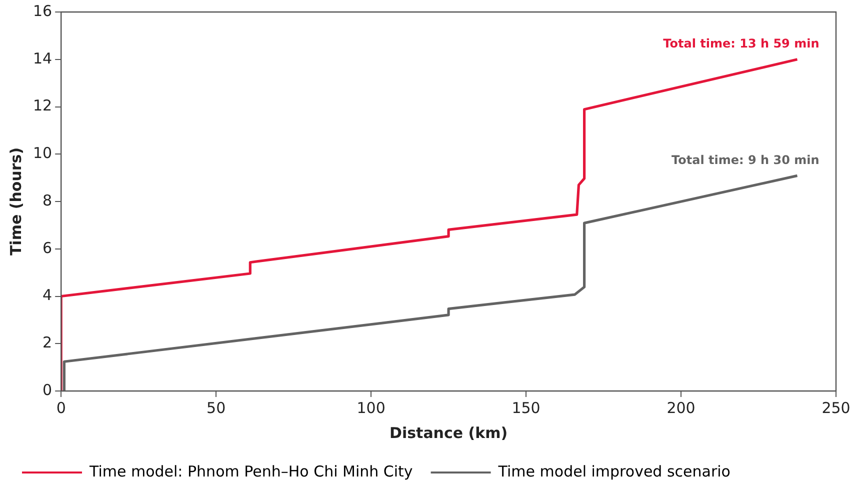  Describe the element at coordinates (47, 343) in the screenshot. I see `y-tick-label: 2` at that location.